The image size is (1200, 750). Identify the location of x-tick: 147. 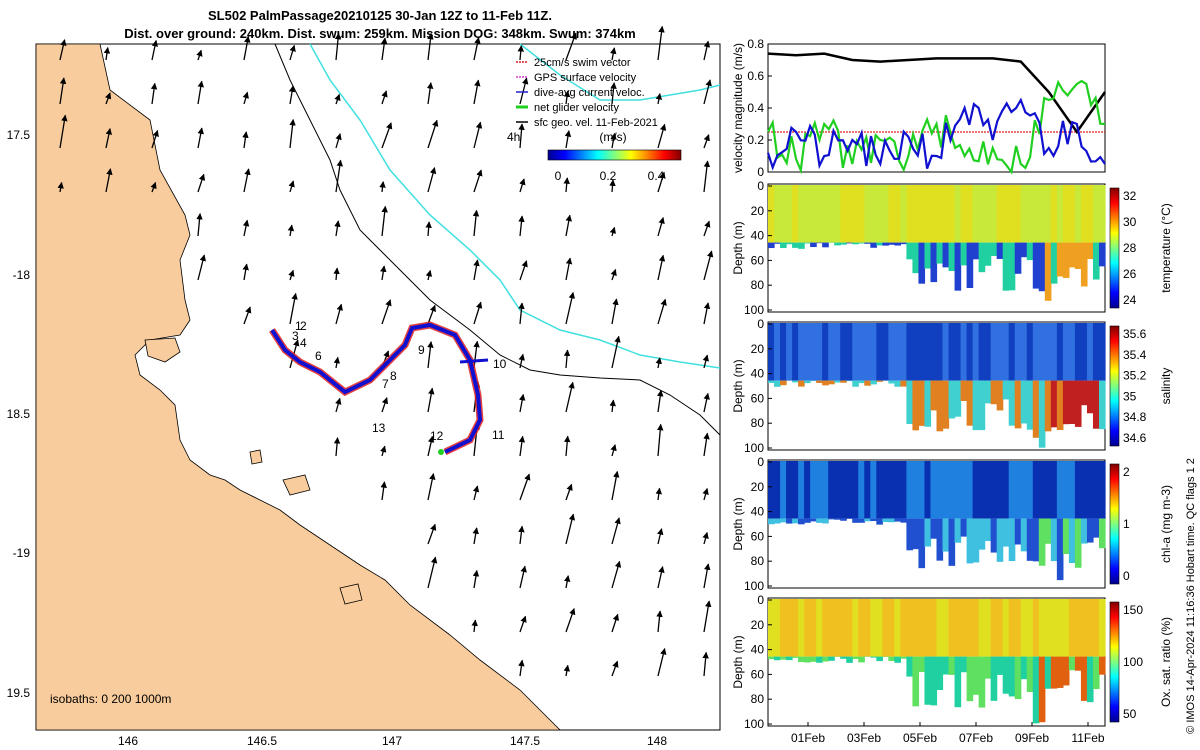
(392, 741).